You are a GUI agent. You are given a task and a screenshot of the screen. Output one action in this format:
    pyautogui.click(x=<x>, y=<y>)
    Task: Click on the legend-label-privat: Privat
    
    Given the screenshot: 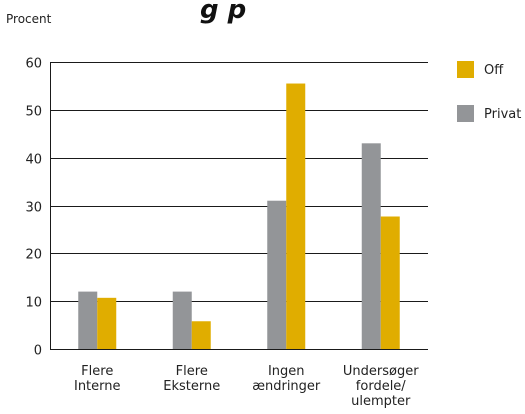 What is the action you would take?
    pyautogui.click(x=502, y=114)
    